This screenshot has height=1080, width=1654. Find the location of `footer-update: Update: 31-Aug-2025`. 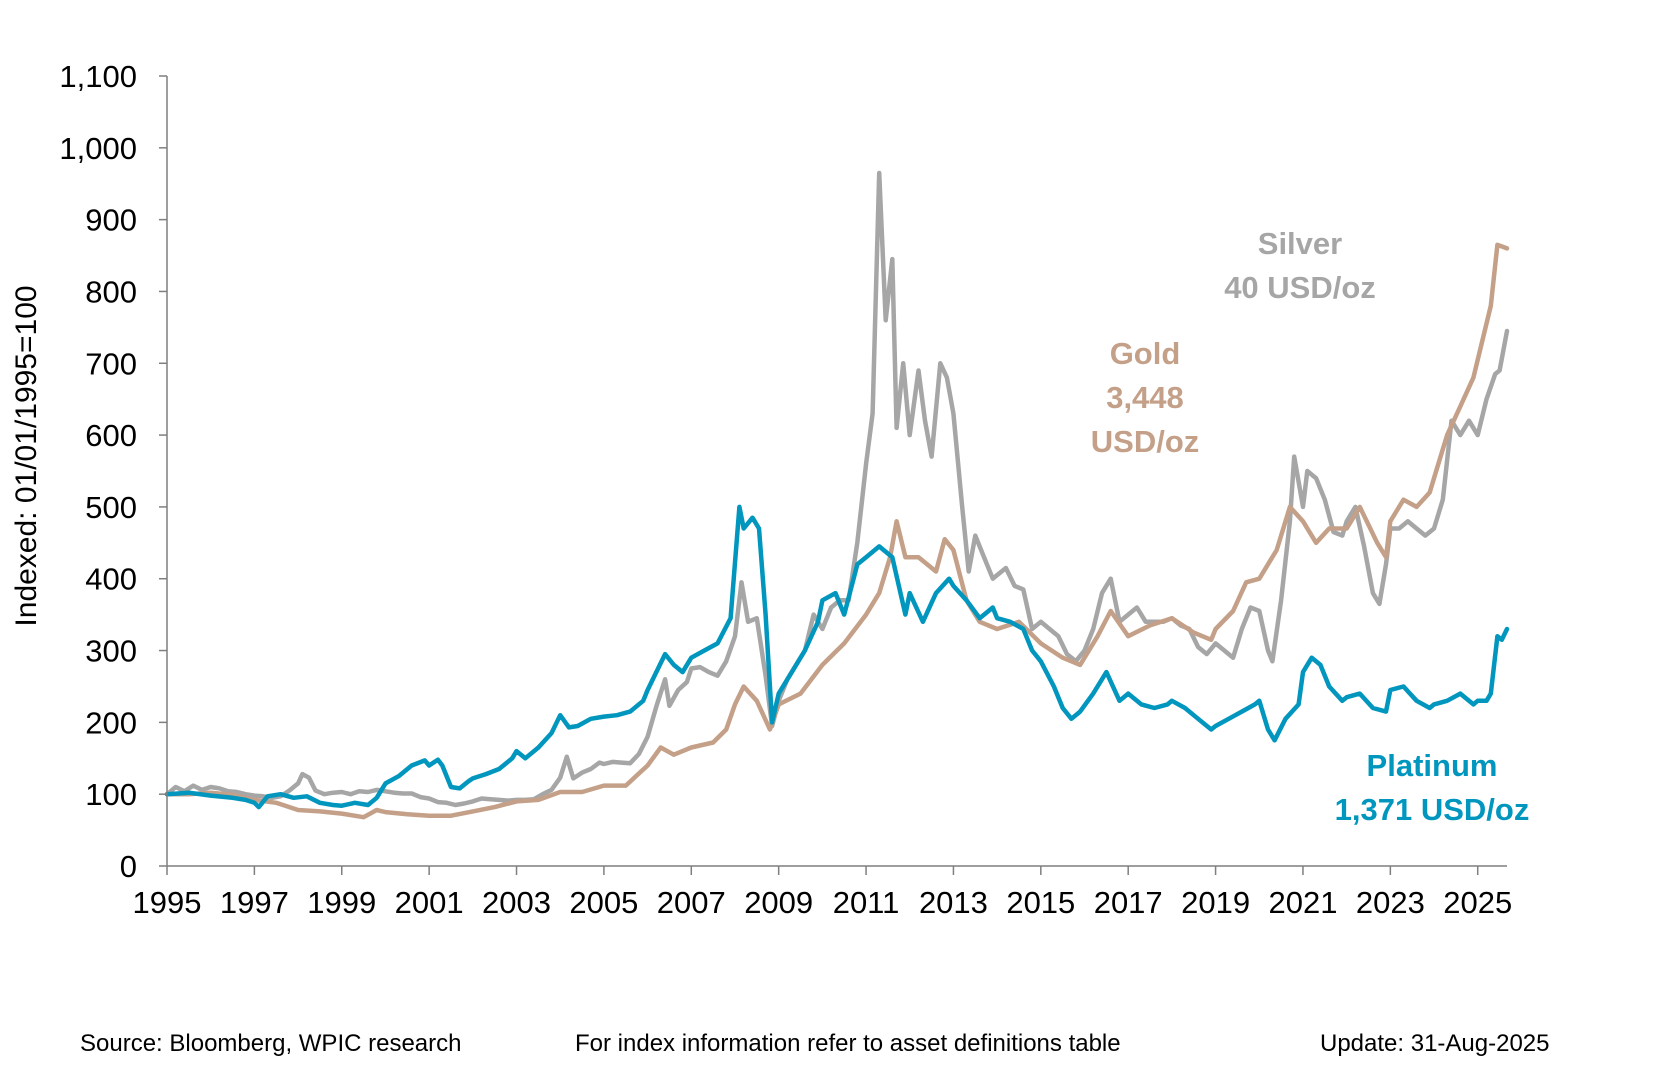

footer-update: Update: 31-Aug-2025 is located at coordinates (1435, 1043).